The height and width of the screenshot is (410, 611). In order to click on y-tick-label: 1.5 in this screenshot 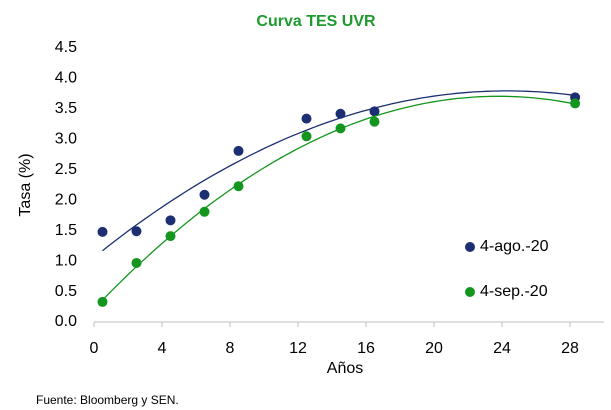, I will do `click(66, 230)`.